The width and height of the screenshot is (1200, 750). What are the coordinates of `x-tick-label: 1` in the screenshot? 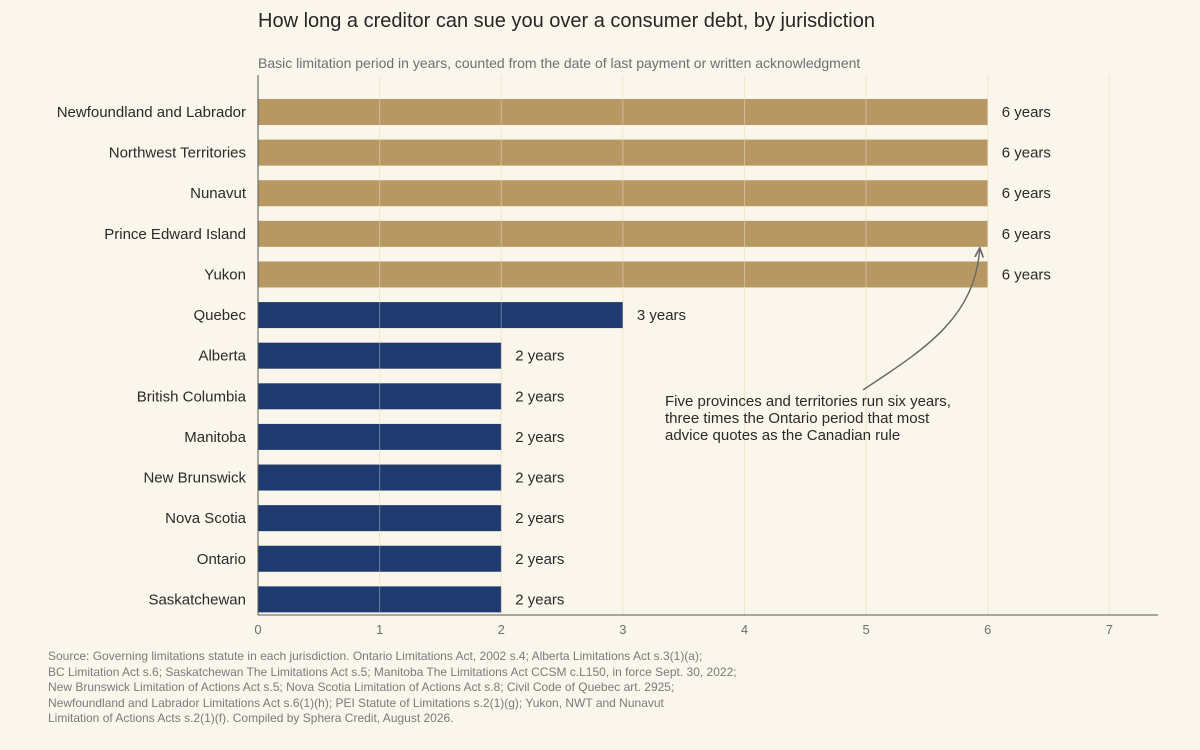 It's located at (379, 629).